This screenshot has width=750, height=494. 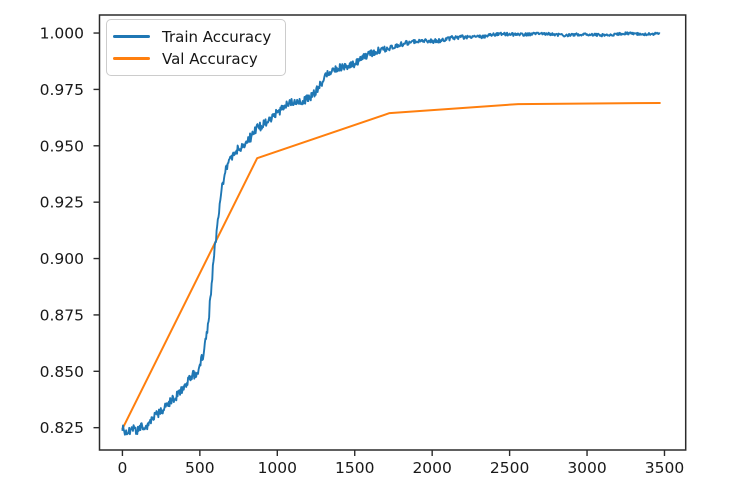 I want to click on y-tick-label: 0.925, so click(x=62, y=203).